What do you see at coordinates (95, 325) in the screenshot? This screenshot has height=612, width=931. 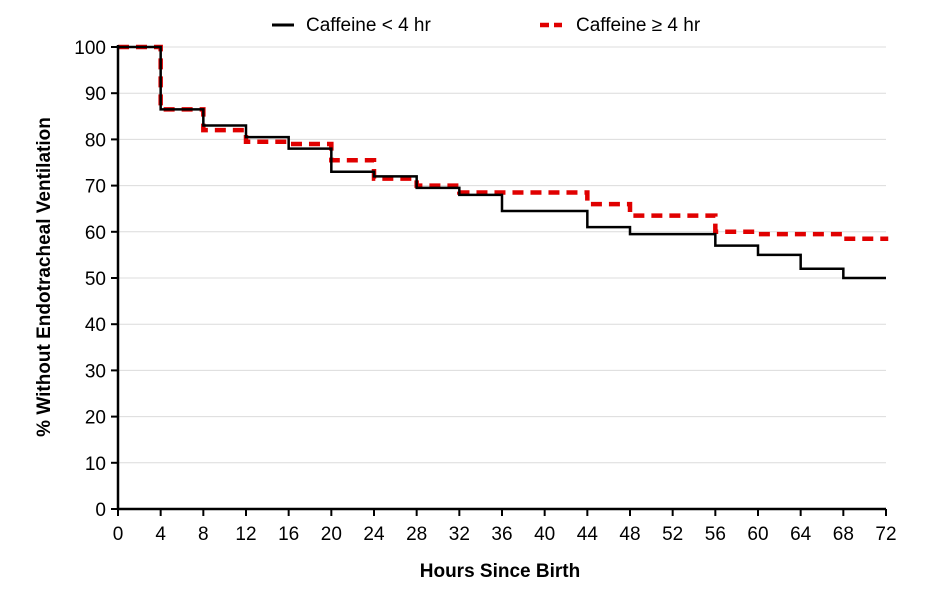 I see `y-tick-label: 40` at bounding box center [95, 325].